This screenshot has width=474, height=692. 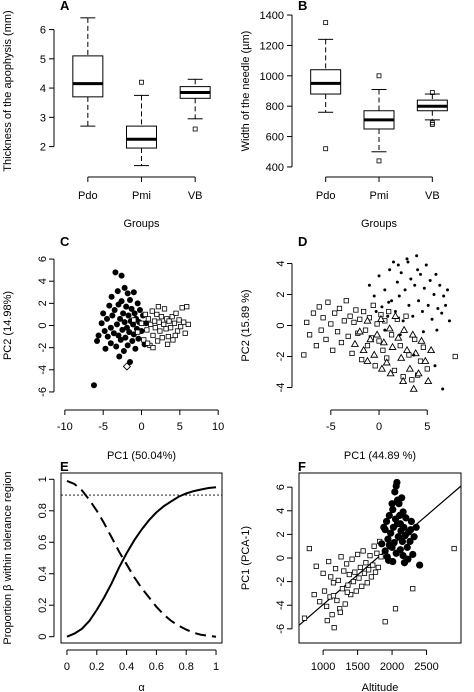 I want to click on y-axis-title: PC2 (14.98%), so click(x=8, y=325).